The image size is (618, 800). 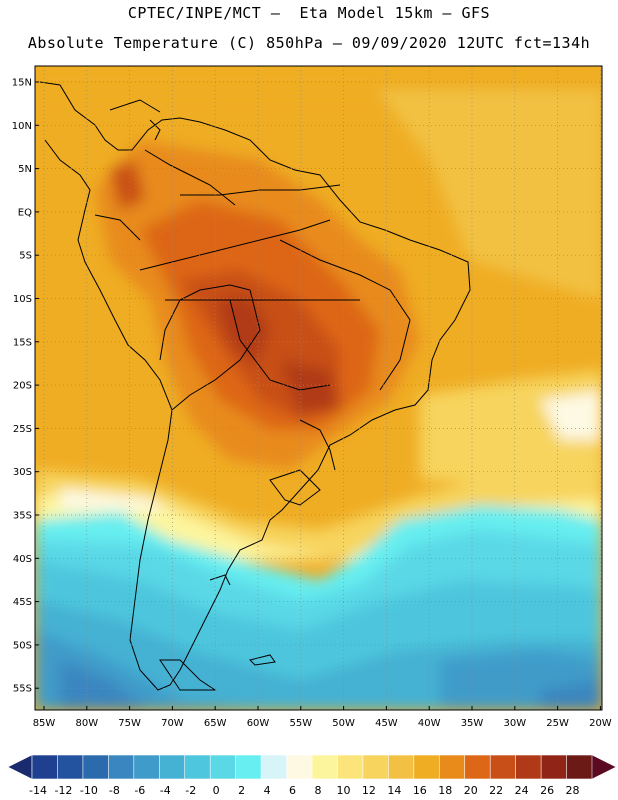 What do you see at coordinates (25, 169) in the screenshot?
I see `lat-label: 5N` at bounding box center [25, 169].